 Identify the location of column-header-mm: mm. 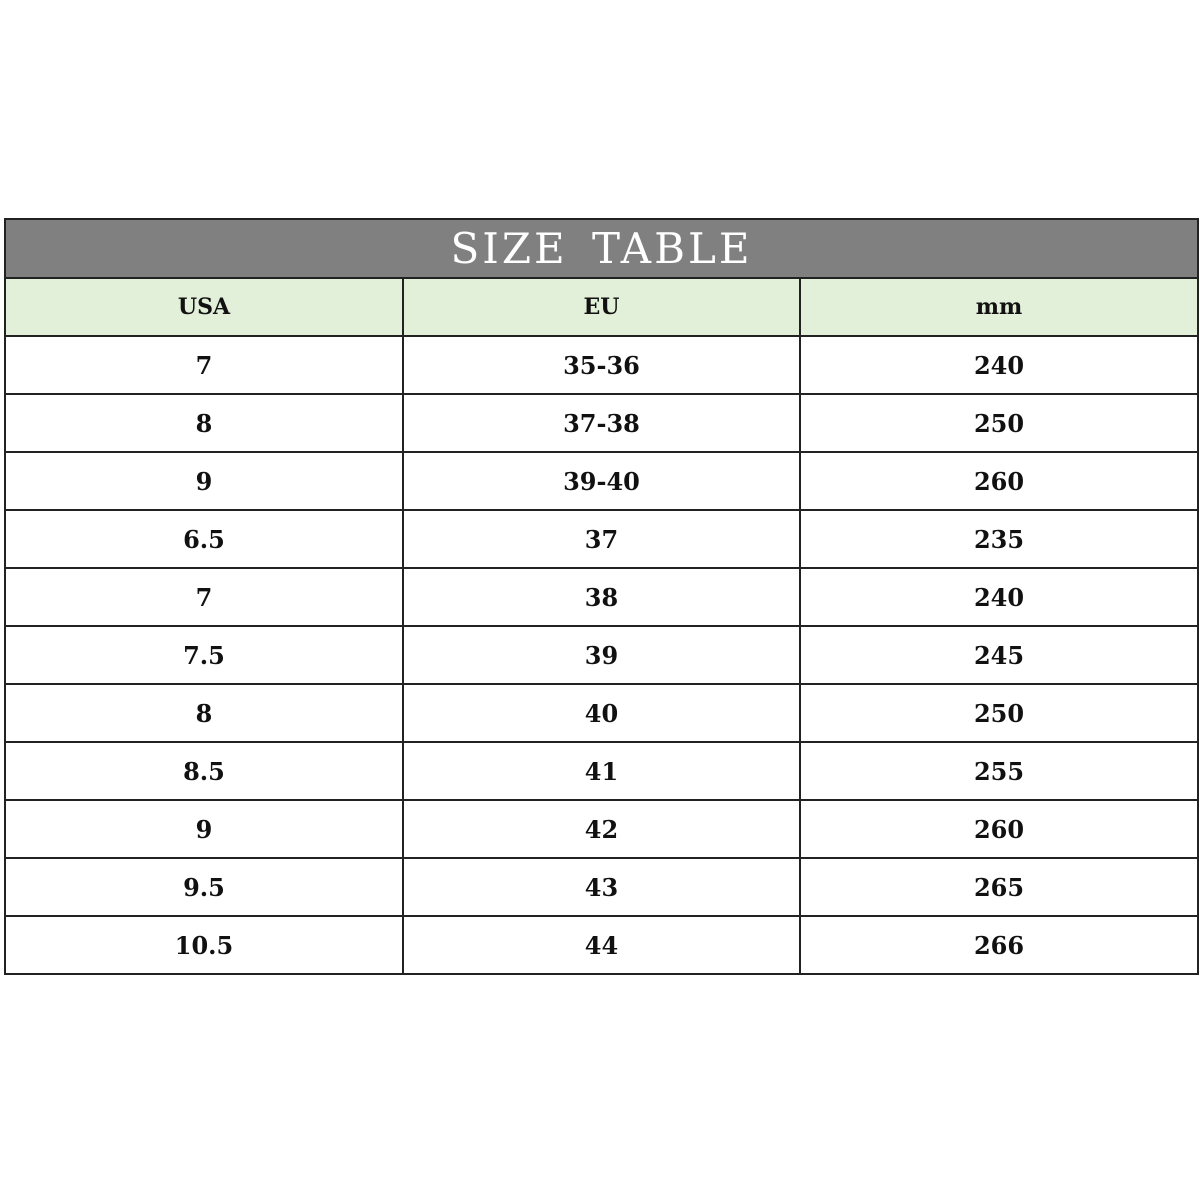
(999, 307).